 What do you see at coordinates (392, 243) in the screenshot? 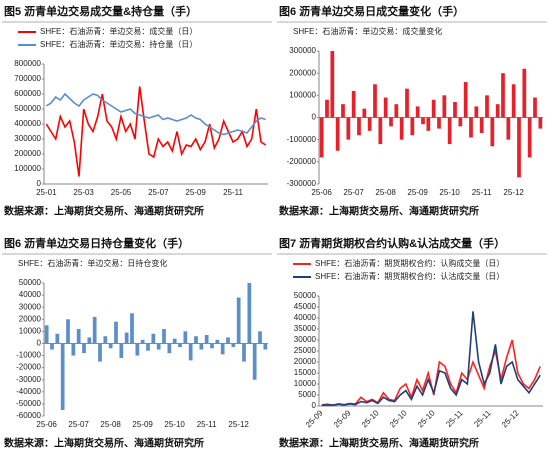
I see `chart-title: 图7 沥青期货期权合约认购&认沽成交量（手）` at bounding box center [392, 243].